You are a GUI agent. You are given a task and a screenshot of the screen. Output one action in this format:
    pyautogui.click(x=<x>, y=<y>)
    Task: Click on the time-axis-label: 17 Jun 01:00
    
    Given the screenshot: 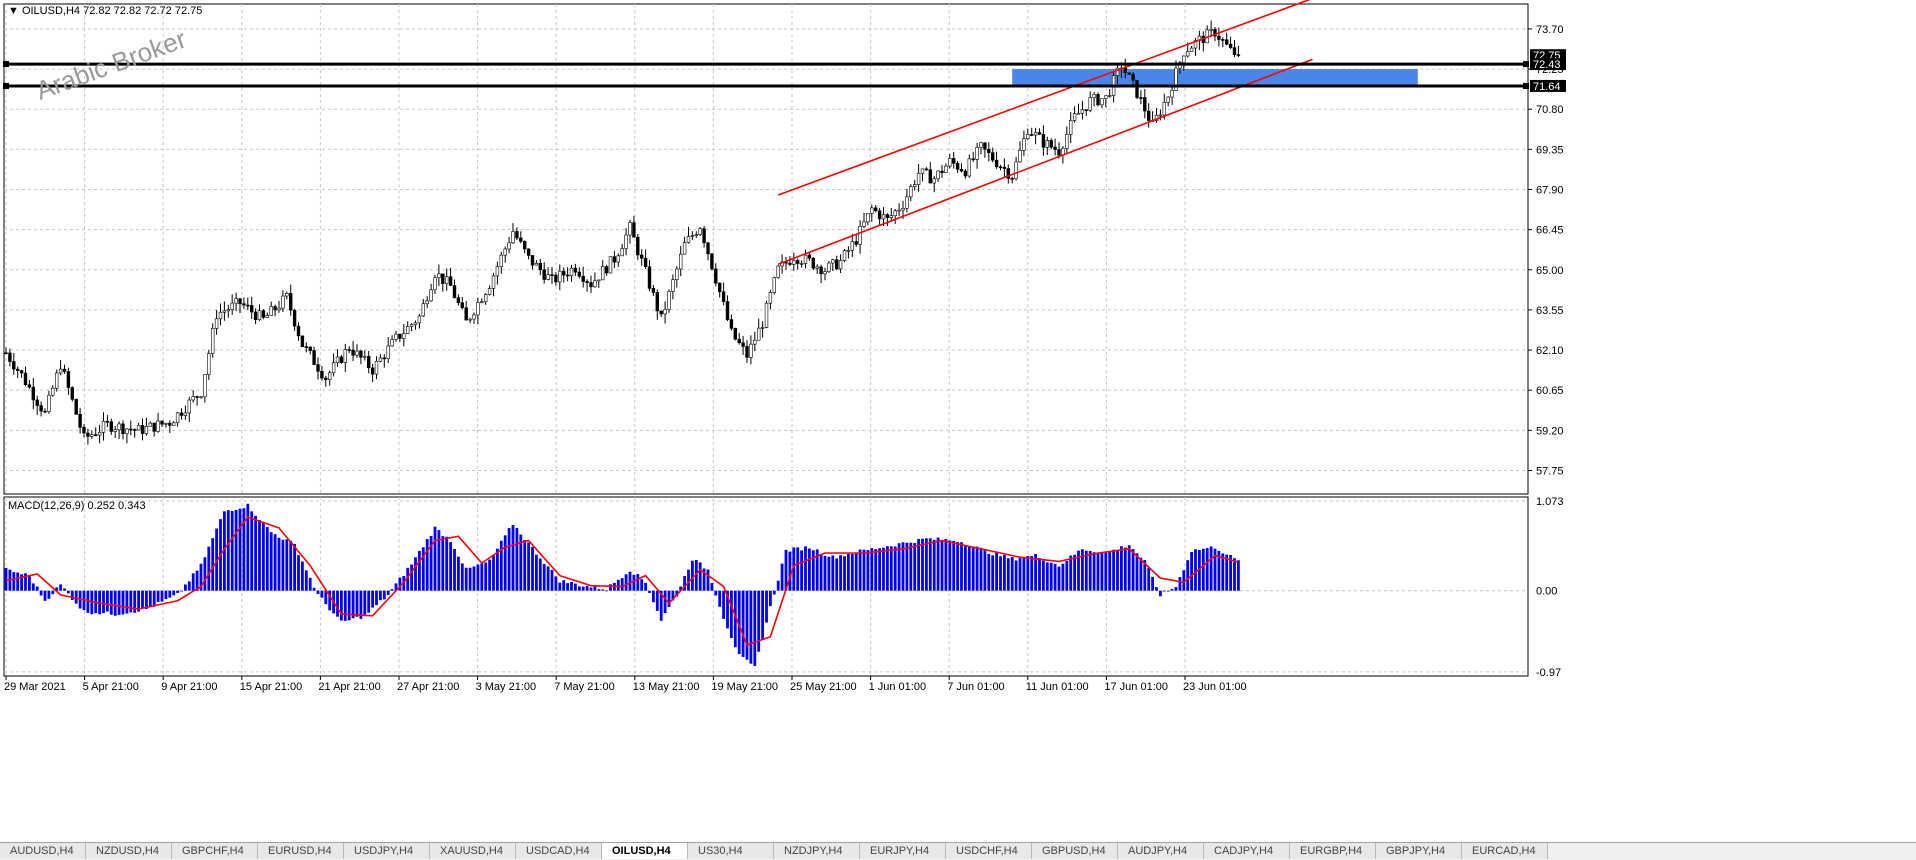 What is the action you would take?
    pyautogui.click(x=1136, y=687)
    